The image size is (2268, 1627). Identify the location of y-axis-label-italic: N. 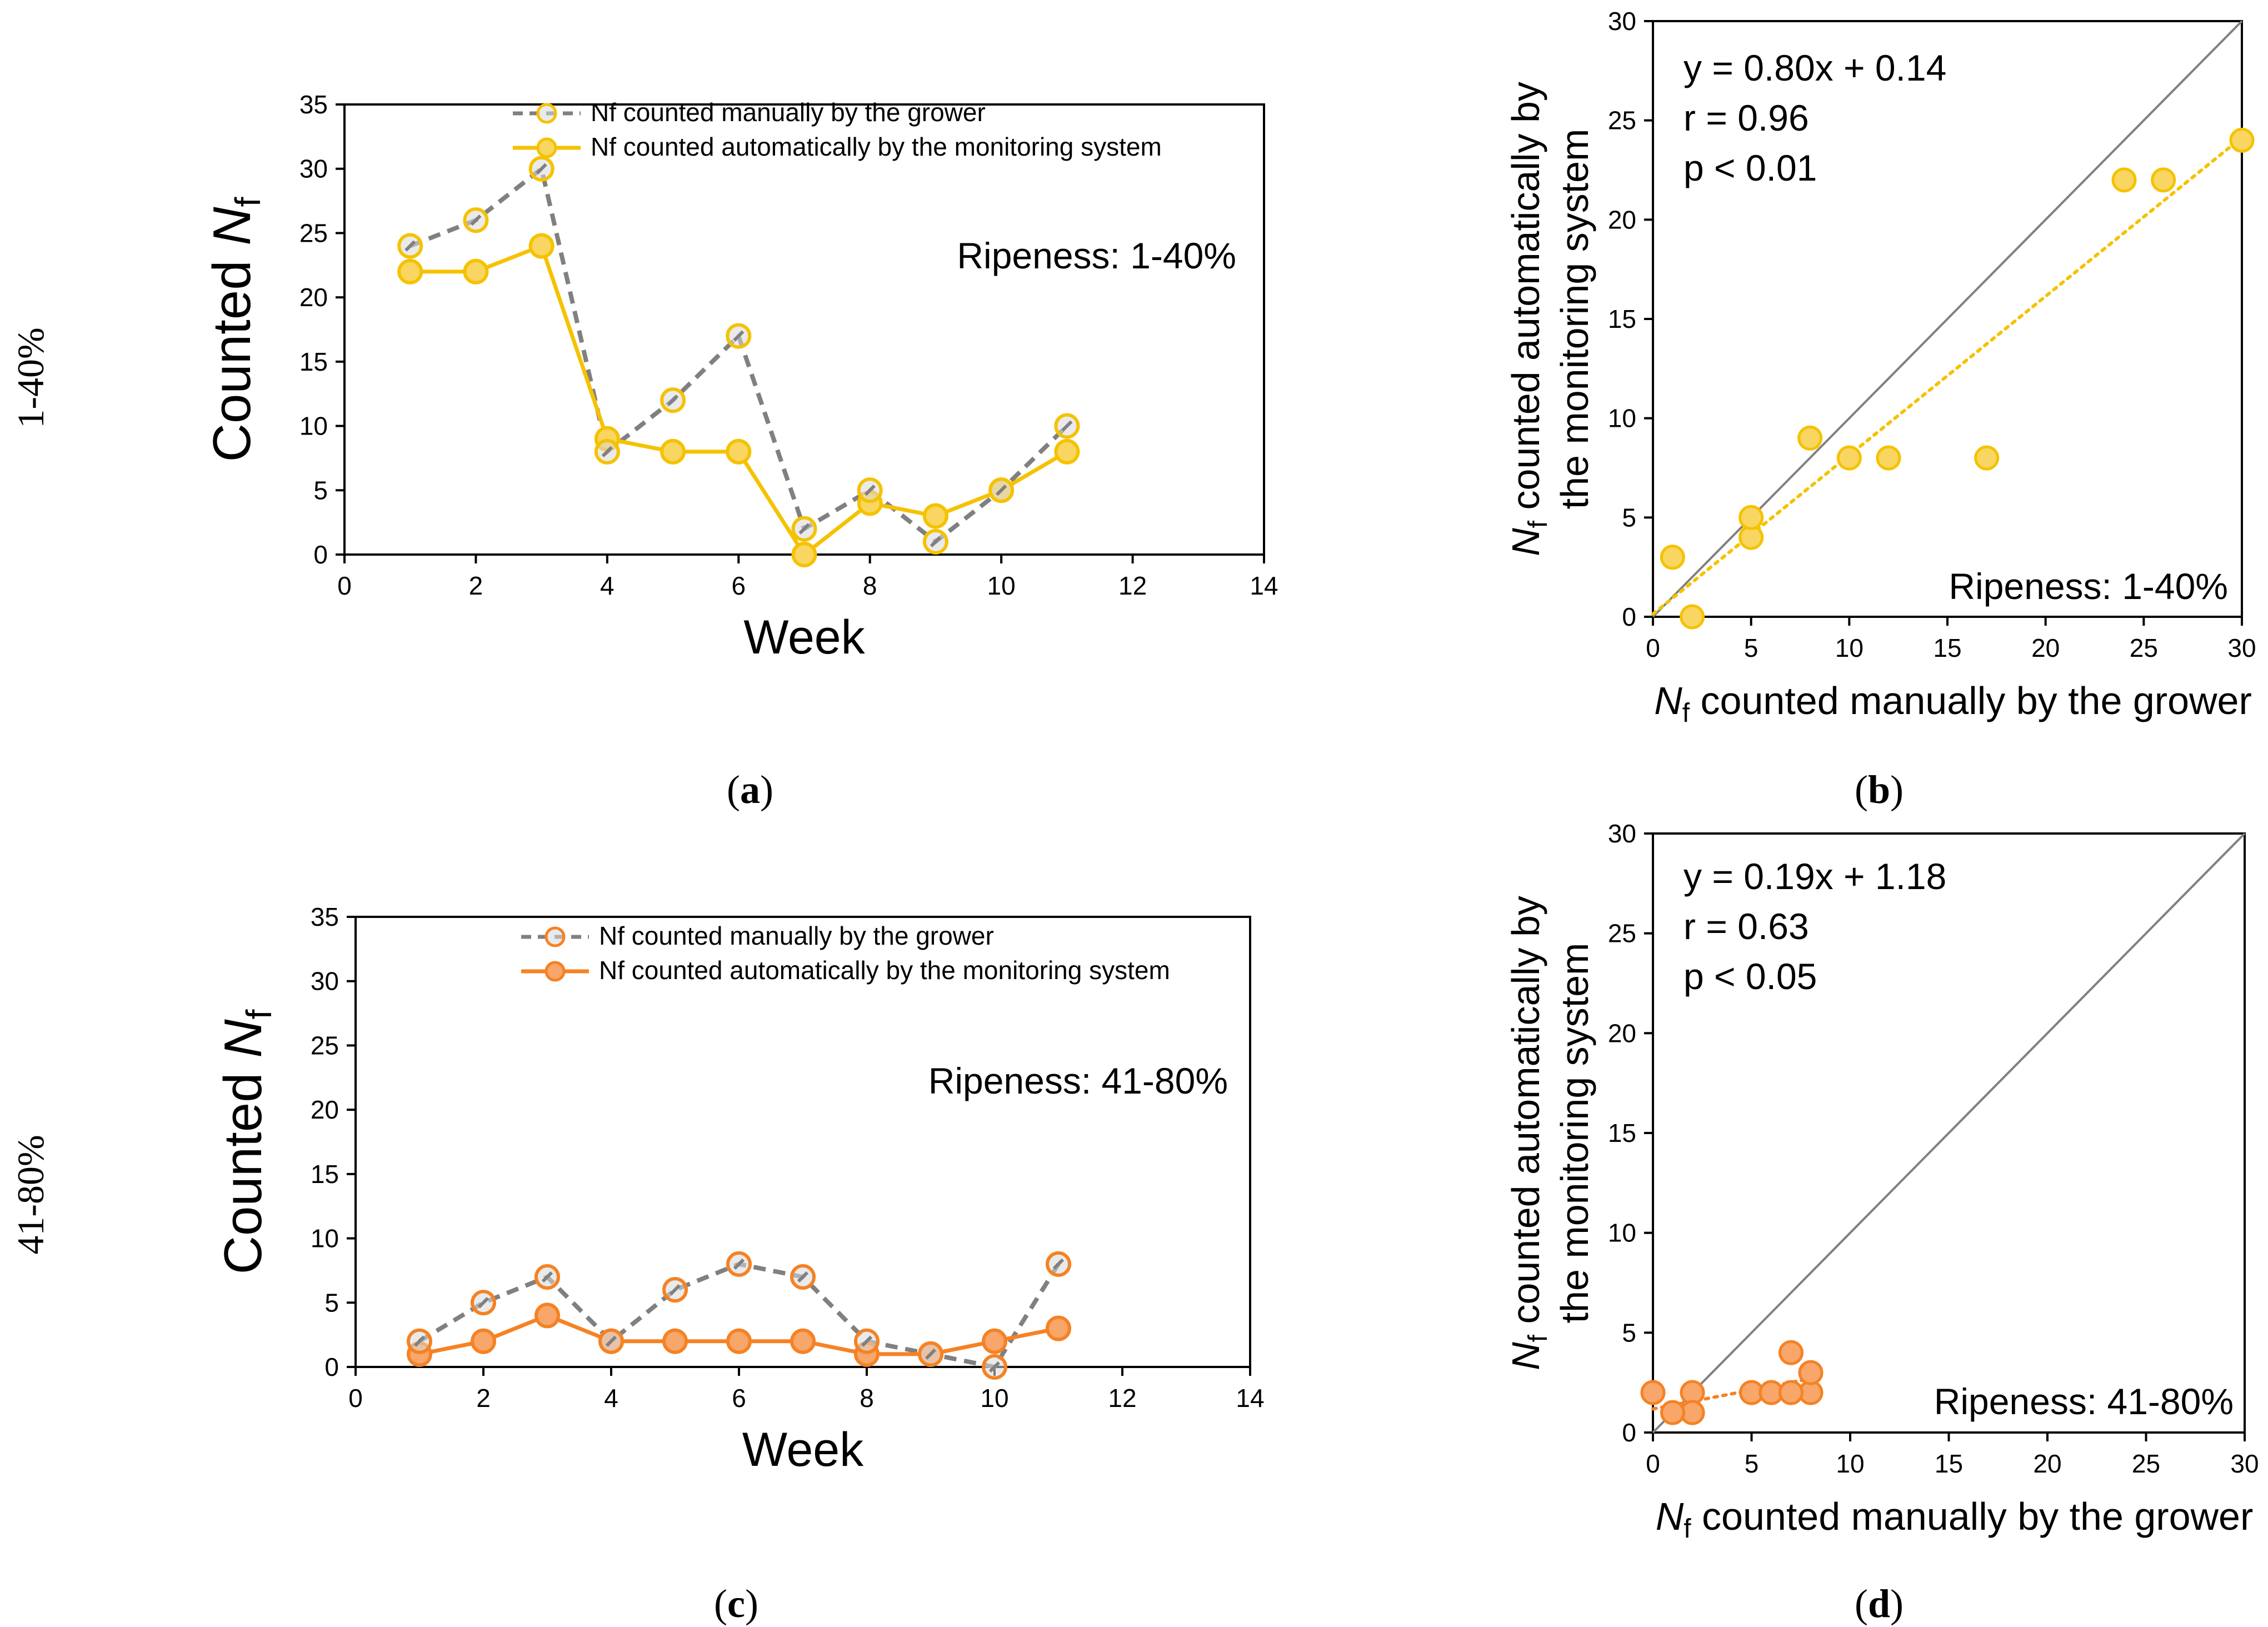
(232, 227).